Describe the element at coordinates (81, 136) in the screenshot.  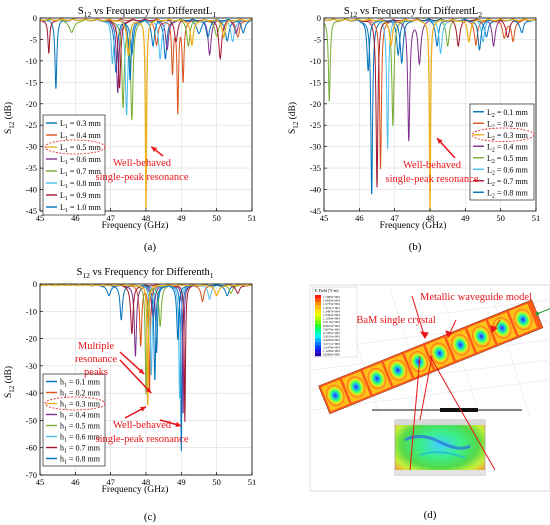
I see `legend-entry: L1 = 0.4 mm` at that location.